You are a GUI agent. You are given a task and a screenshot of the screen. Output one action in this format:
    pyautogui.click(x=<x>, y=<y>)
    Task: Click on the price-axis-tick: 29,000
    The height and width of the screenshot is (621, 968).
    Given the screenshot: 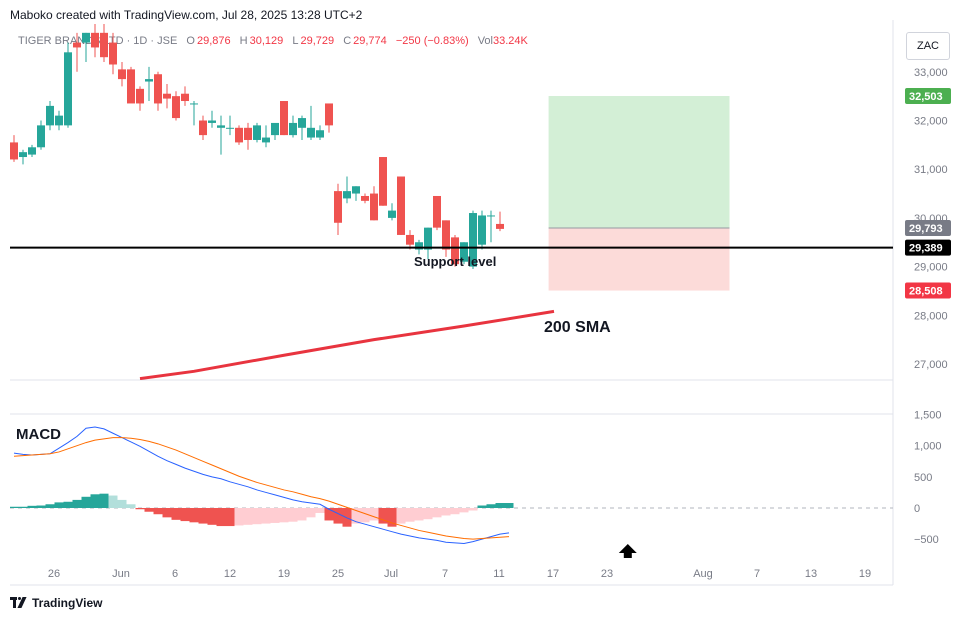 What is the action you would take?
    pyautogui.click(x=931, y=268)
    